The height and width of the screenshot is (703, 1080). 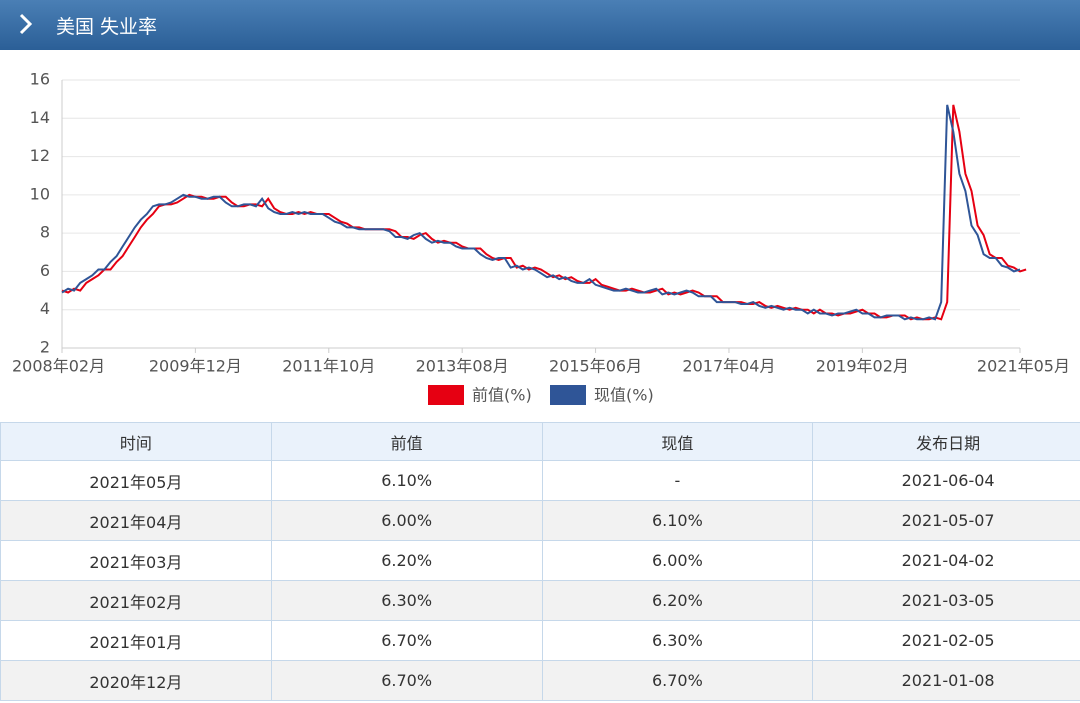 What do you see at coordinates (136, 560) in the screenshot?
I see `table-cell: 2021年03月` at bounding box center [136, 560].